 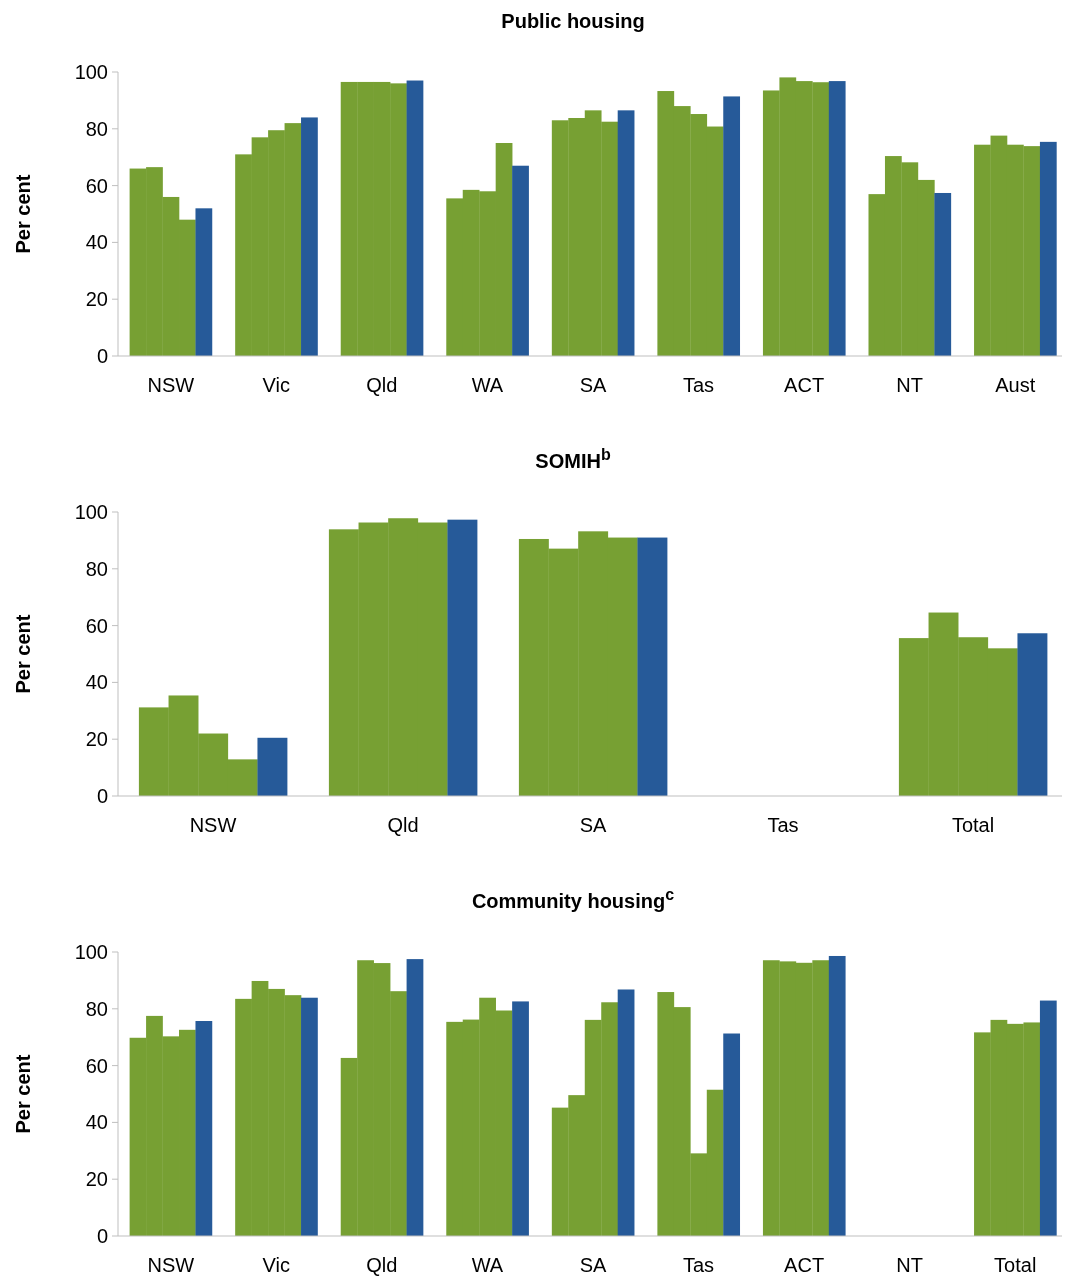 What do you see at coordinates (573, 898) in the screenshot?
I see `chart-title: Community housing$^{c}$` at bounding box center [573, 898].